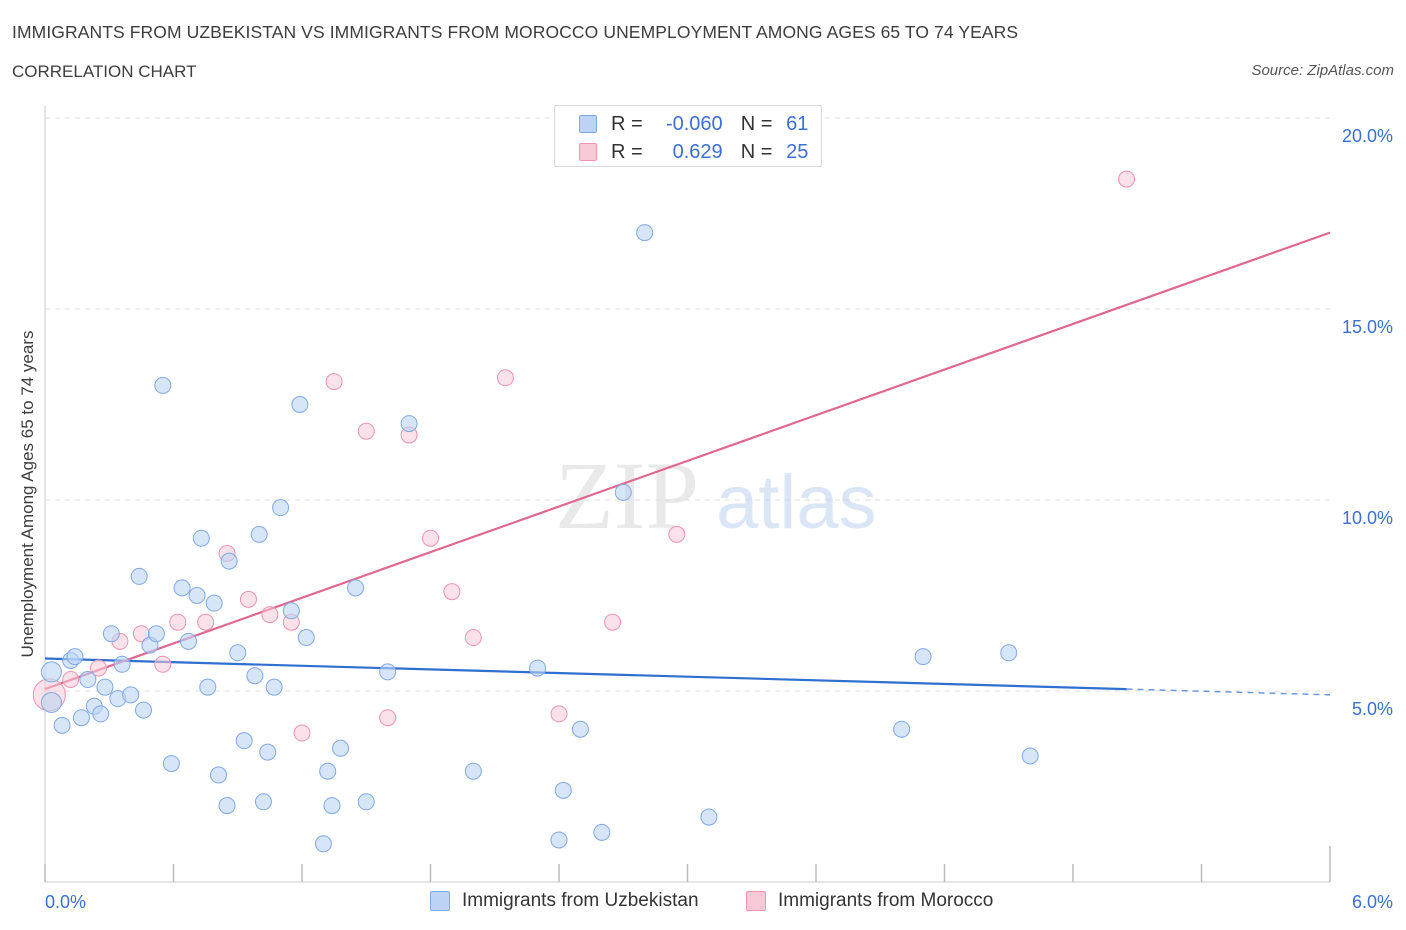 This screenshot has width=1406, height=930. I want to click on r-value: 0.629, so click(697, 151).